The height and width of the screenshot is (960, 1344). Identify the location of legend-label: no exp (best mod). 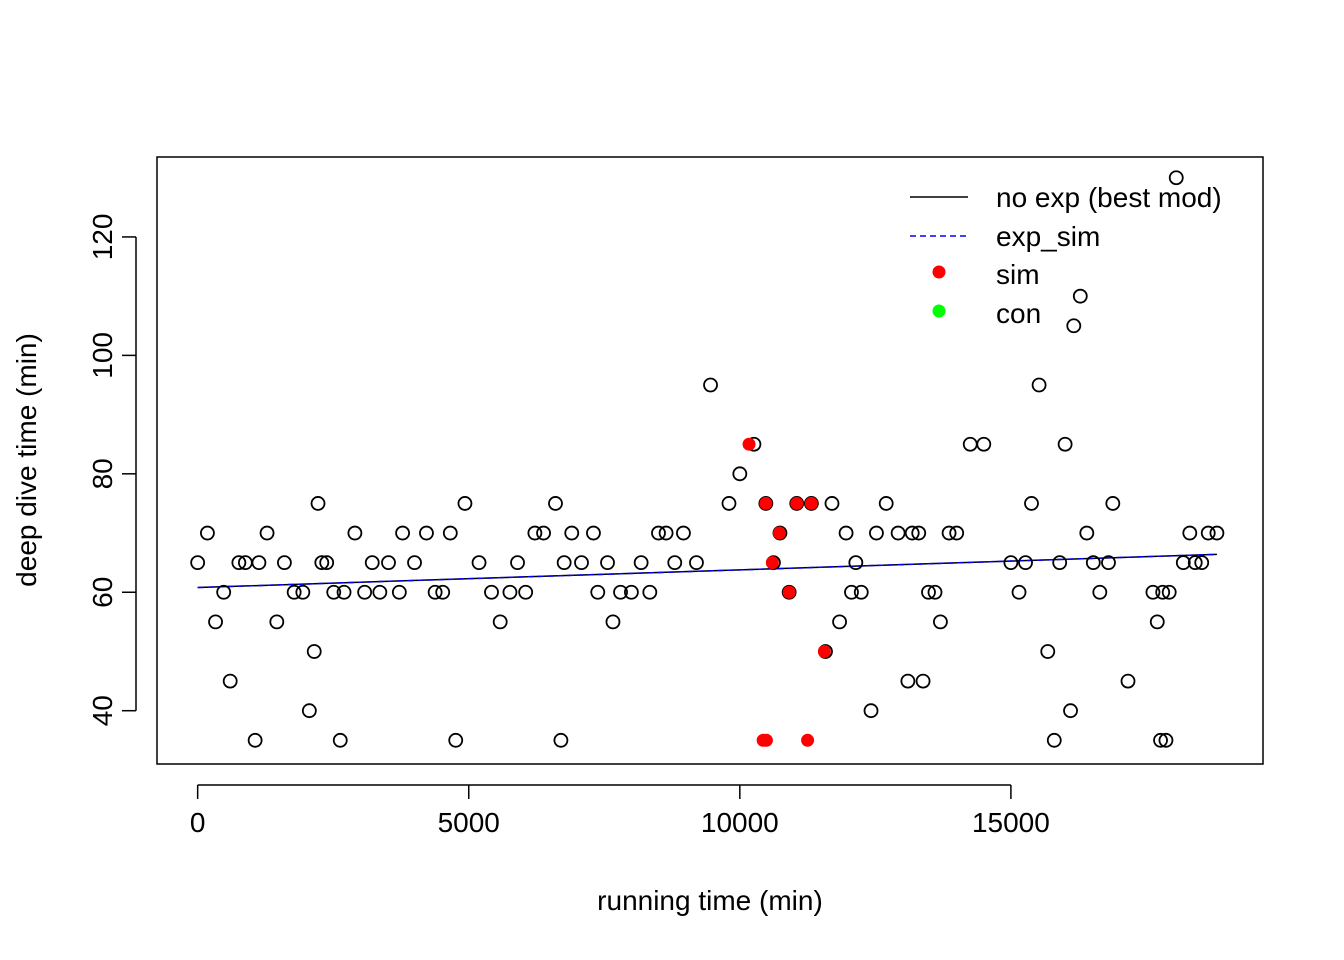
(1109, 197).